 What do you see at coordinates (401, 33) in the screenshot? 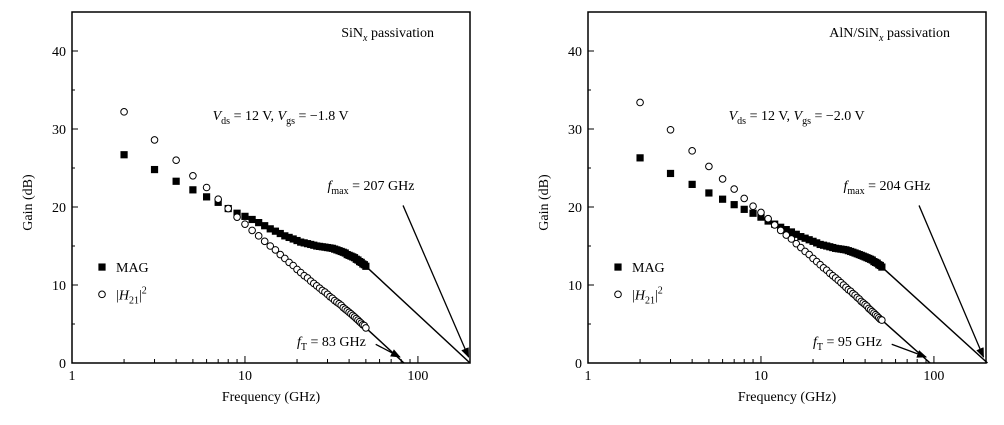
I see `panel-title-rest: passivation` at bounding box center [401, 33].